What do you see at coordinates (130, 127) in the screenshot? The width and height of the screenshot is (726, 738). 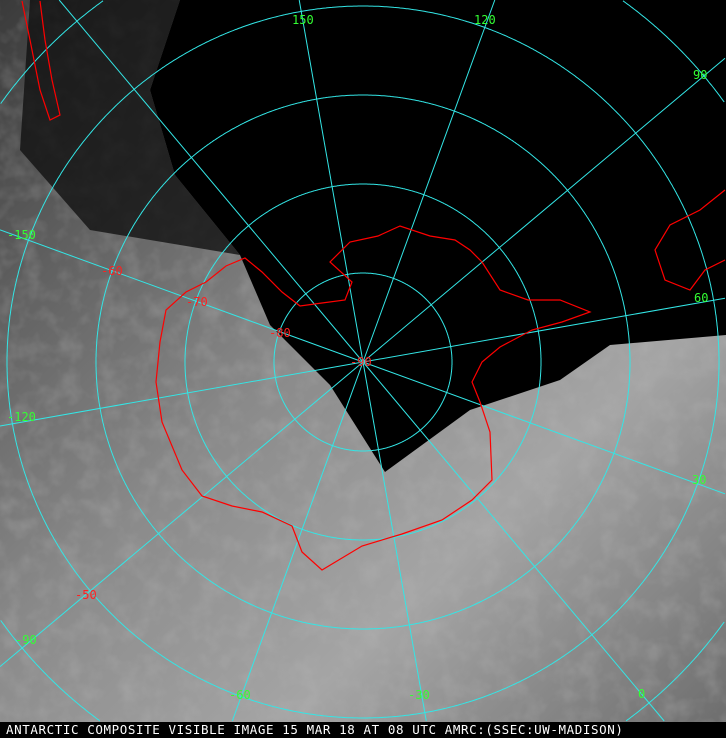 I see `dim-region` at bounding box center [130, 127].